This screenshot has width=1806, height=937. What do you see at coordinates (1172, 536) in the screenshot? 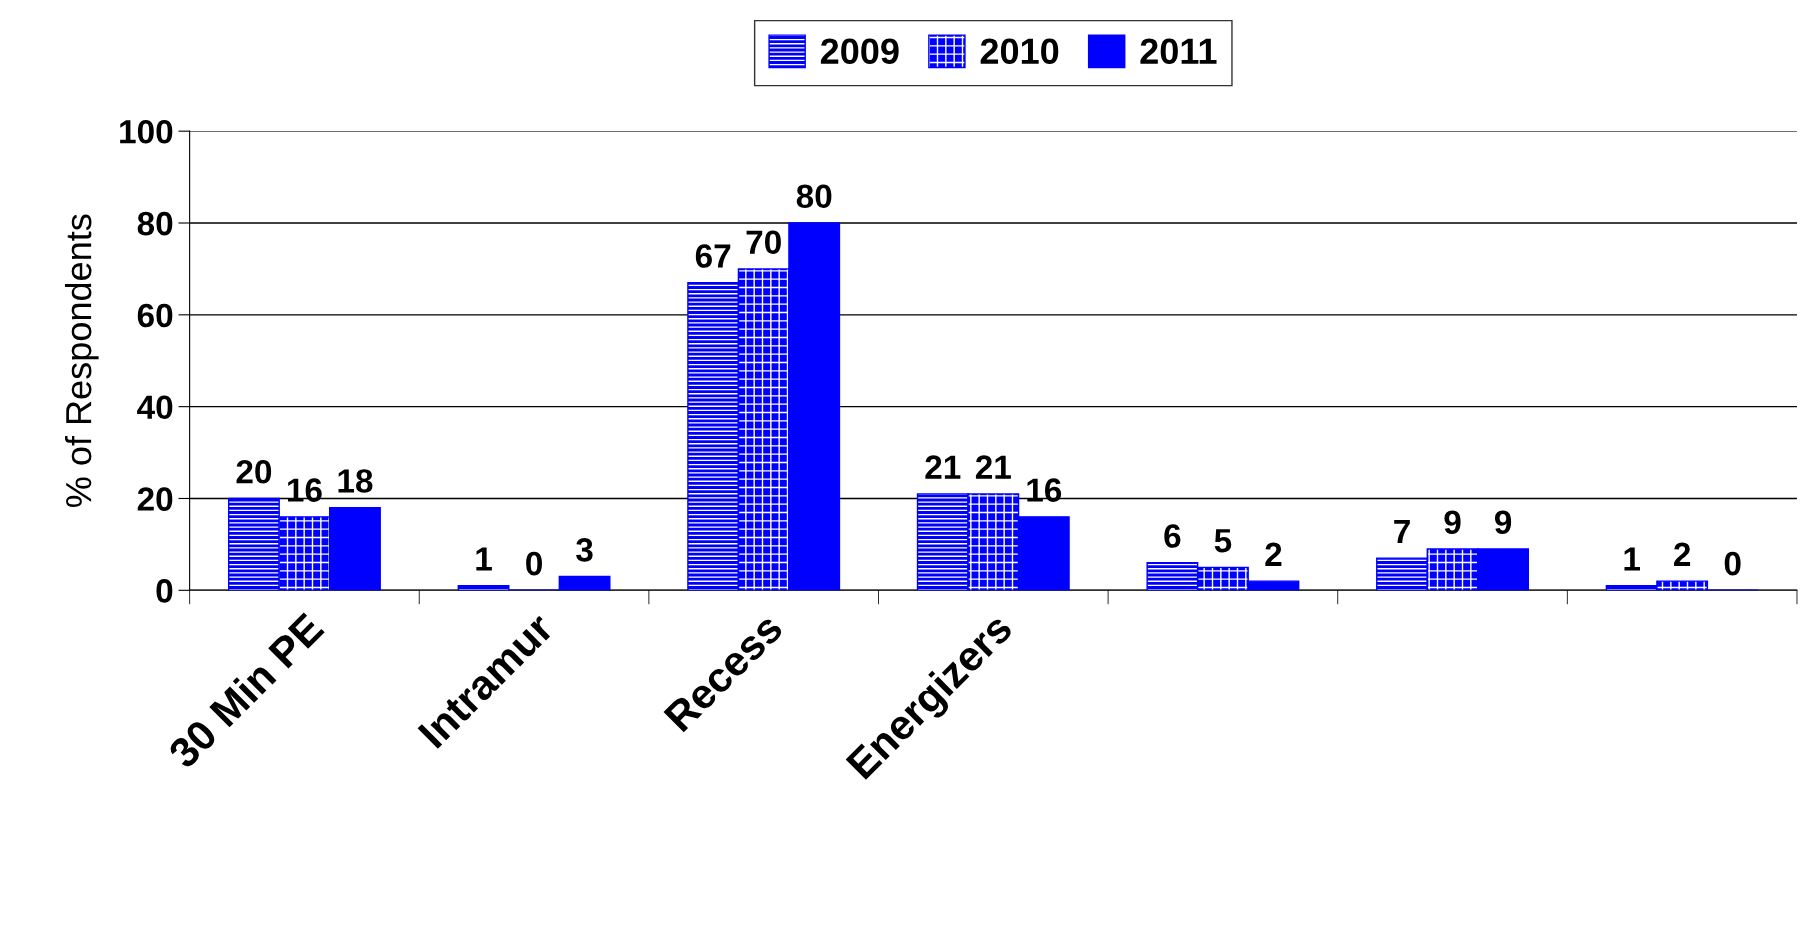
I see `data-label: 6` at bounding box center [1172, 536].